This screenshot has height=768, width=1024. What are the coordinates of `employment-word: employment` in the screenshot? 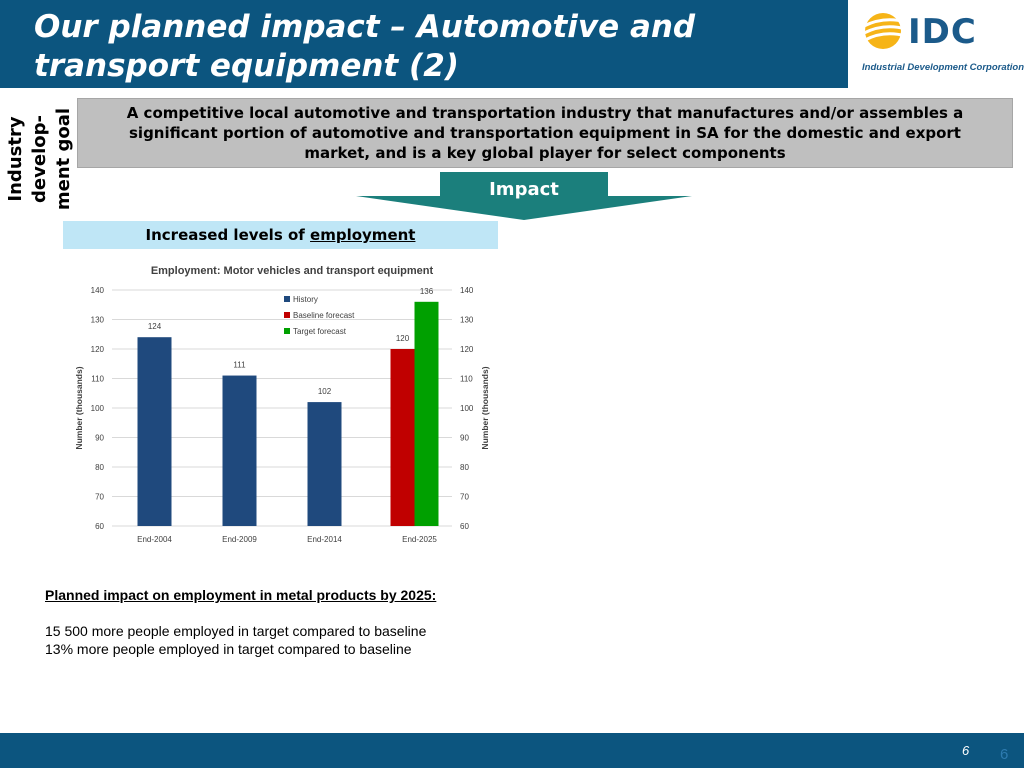 It's located at (363, 235).